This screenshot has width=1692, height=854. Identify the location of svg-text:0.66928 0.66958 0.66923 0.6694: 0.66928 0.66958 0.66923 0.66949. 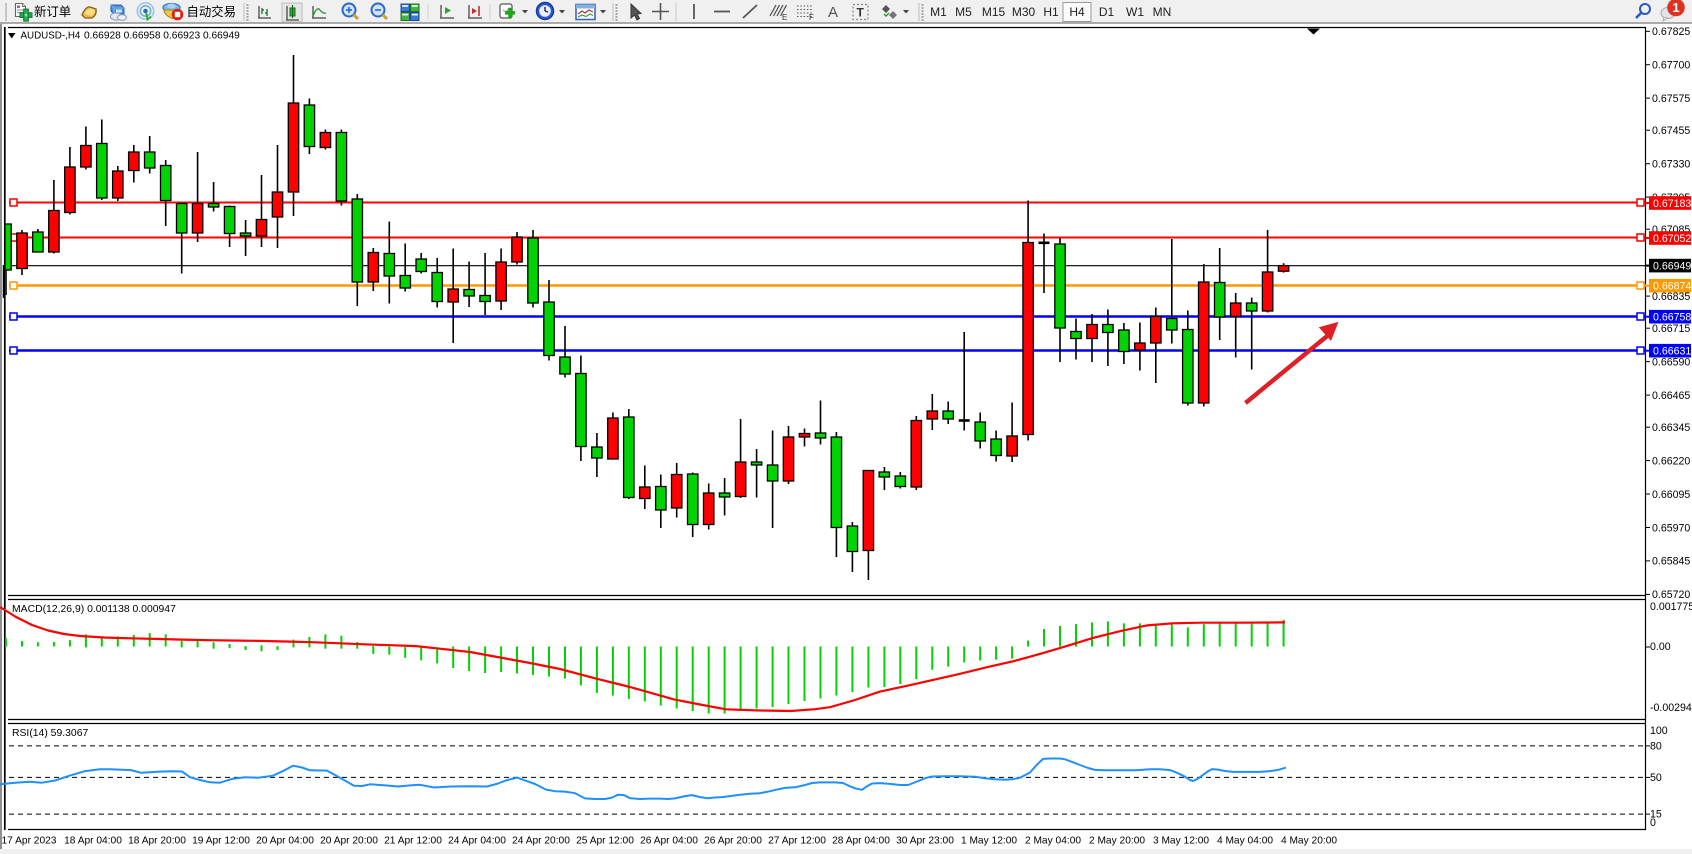
(162, 35).